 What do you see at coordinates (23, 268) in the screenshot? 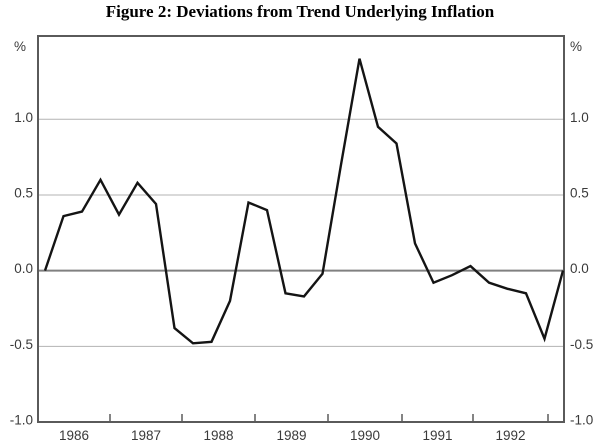
I see `y-tick-label-left: 0.0` at bounding box center [23, 268].